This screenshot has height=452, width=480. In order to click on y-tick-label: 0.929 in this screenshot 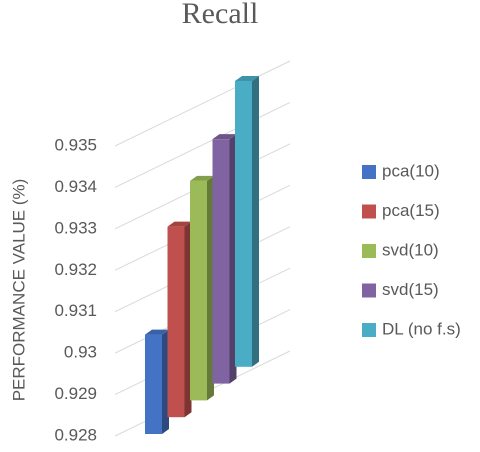, I will do `click(75, 393)`.